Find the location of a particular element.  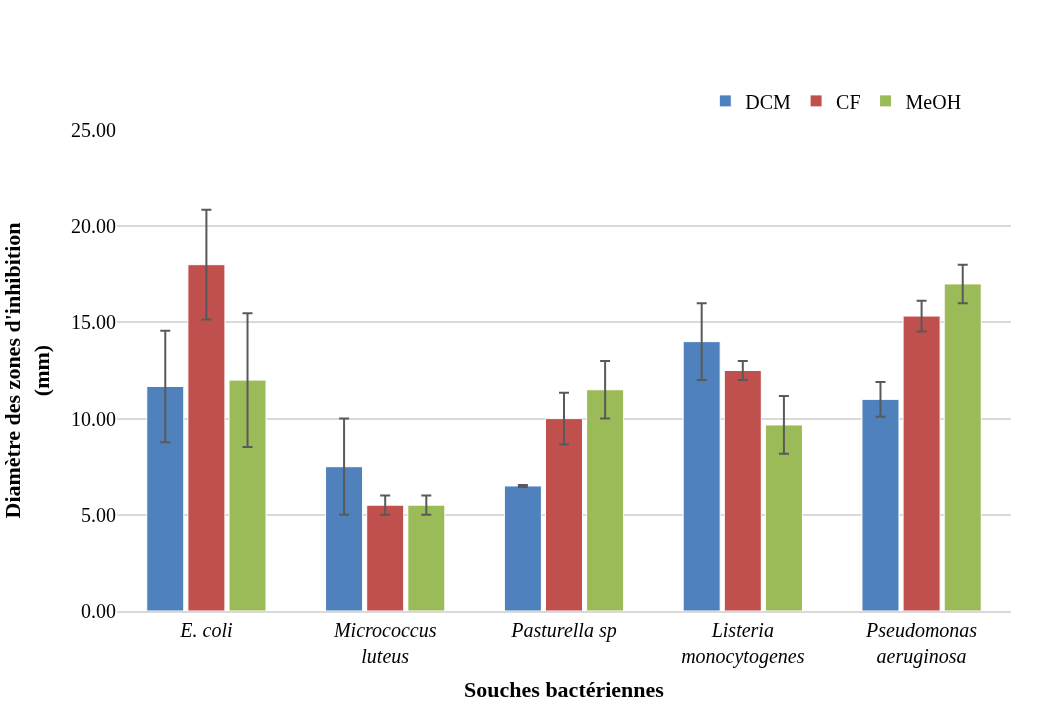

legend-label: MeOH is located at coordinates (933, 101).